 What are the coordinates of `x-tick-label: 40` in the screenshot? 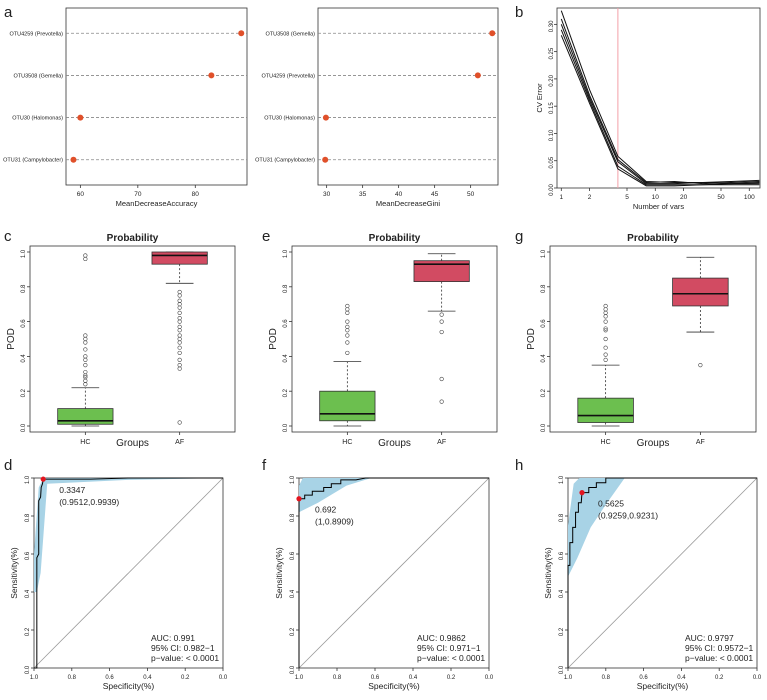 It's located at (399, 194).